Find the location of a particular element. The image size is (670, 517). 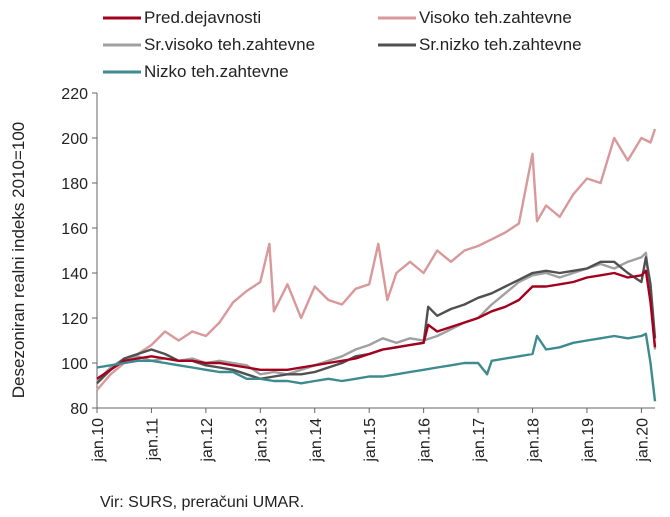

x-tick-label: jan.11 is located at coordinates (152, 440).